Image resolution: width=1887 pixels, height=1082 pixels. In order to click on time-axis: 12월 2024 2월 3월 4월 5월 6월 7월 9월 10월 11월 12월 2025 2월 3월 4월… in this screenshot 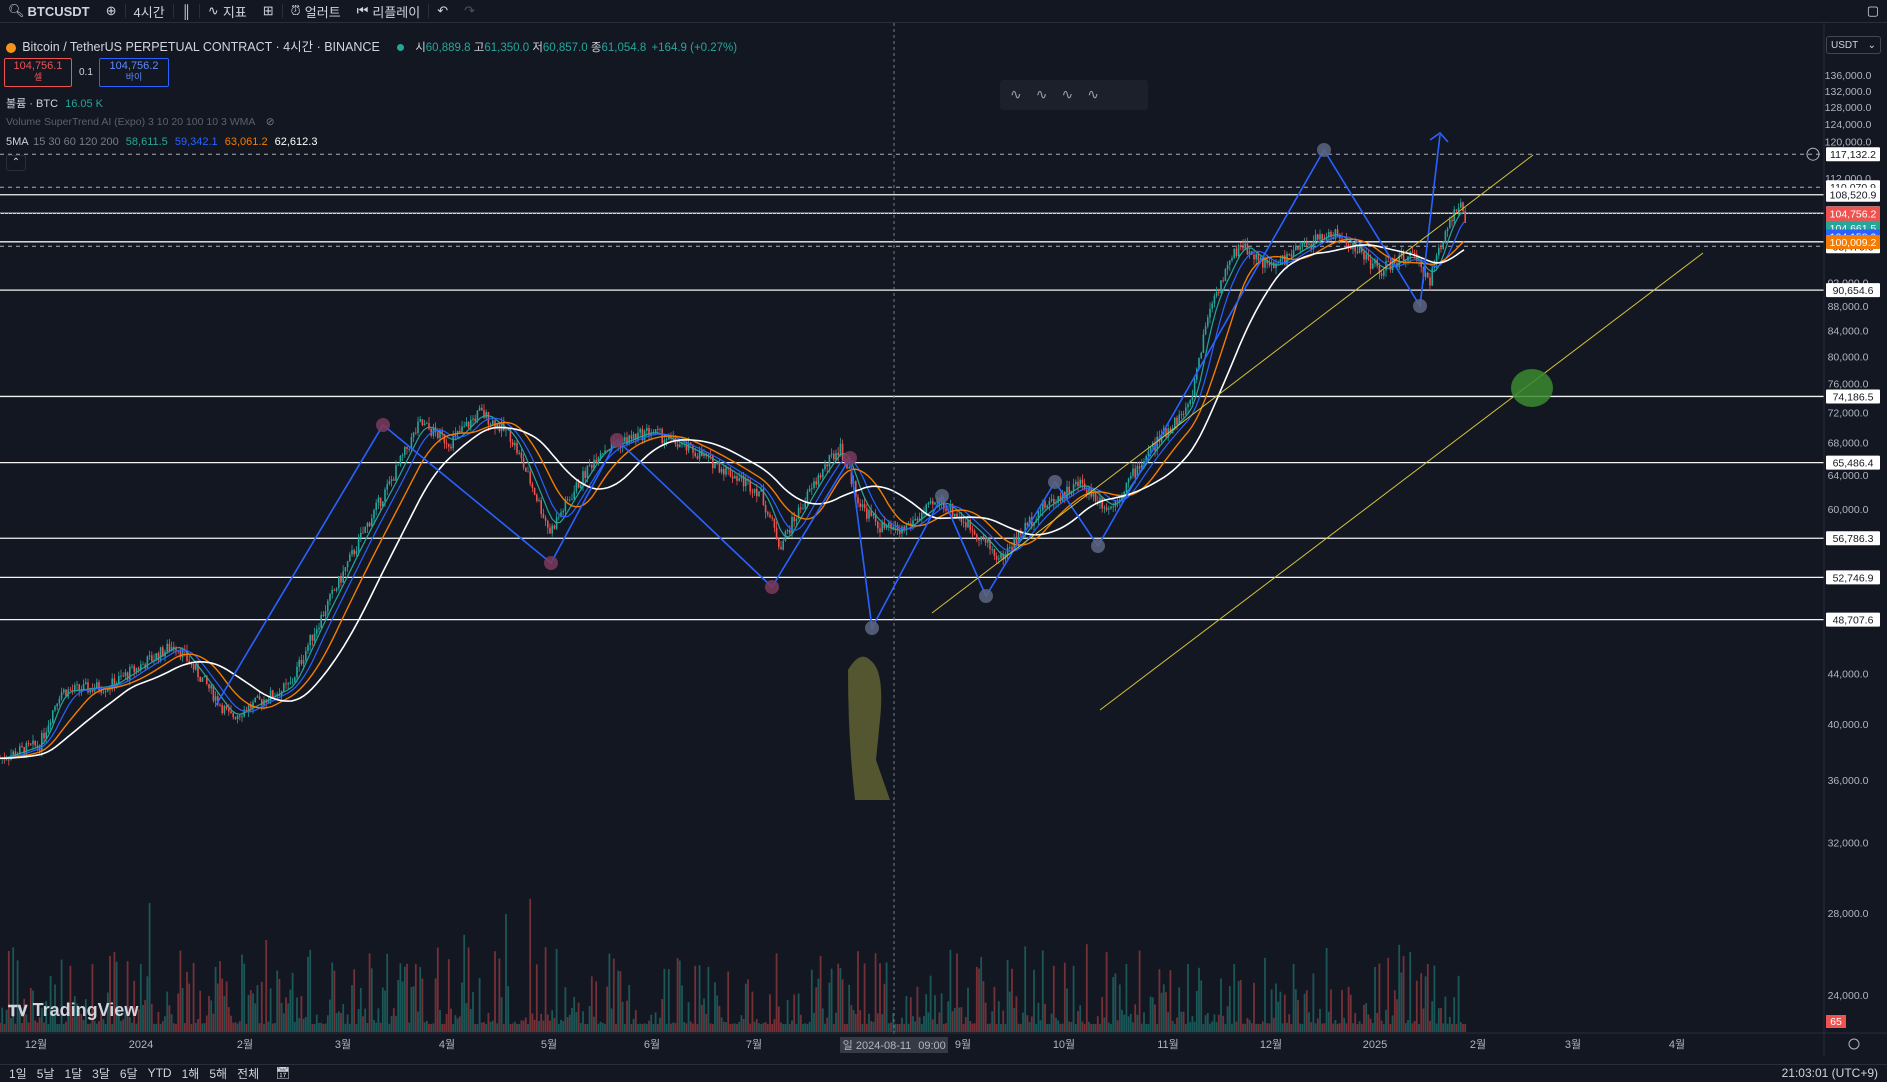, I will do `click(942, 1045)`.